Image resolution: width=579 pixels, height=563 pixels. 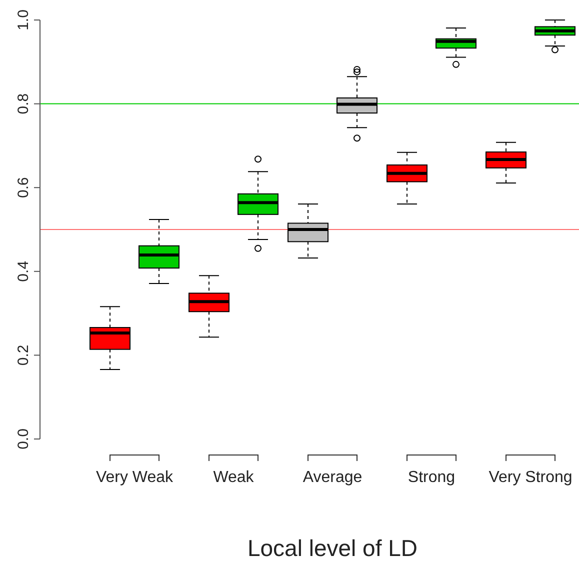 I want to click on y-tick-label: 0.2, so click(x=23, y=355).